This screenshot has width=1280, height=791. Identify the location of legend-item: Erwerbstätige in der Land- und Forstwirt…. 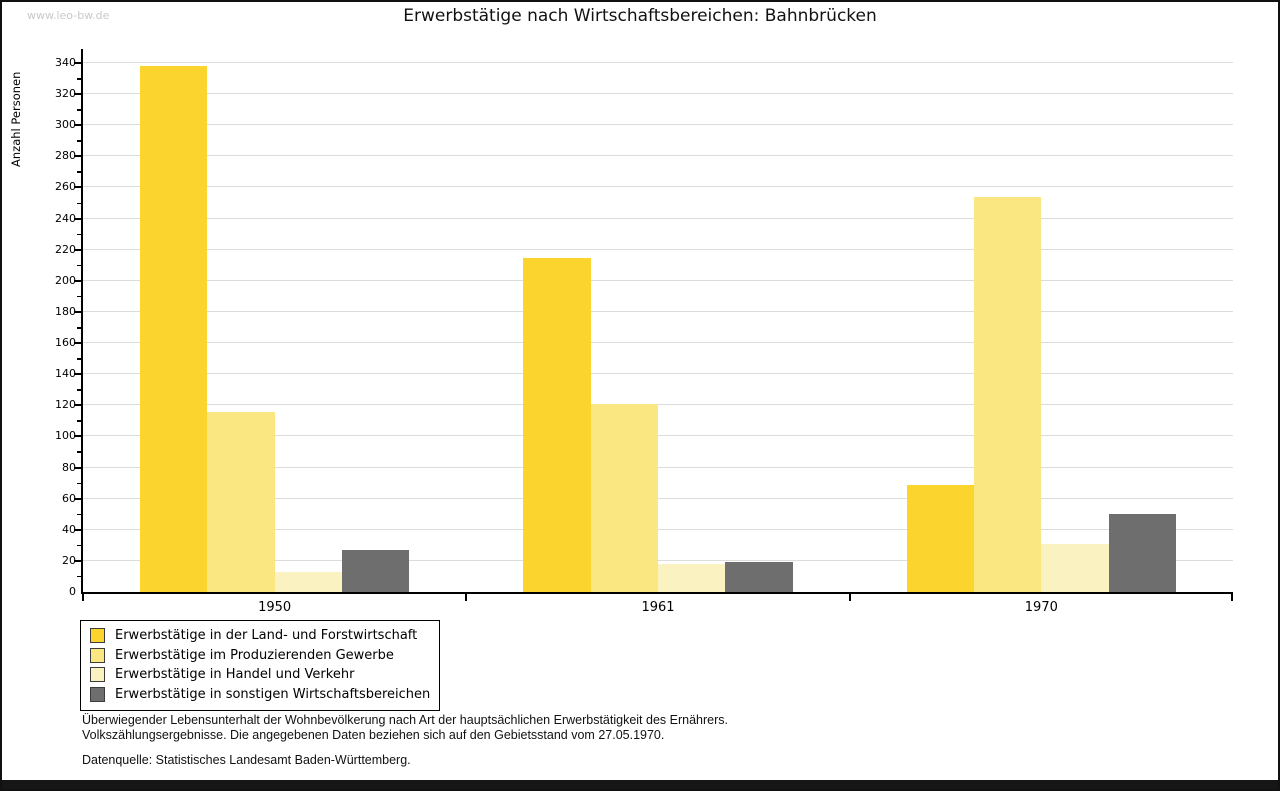
(260, 636).